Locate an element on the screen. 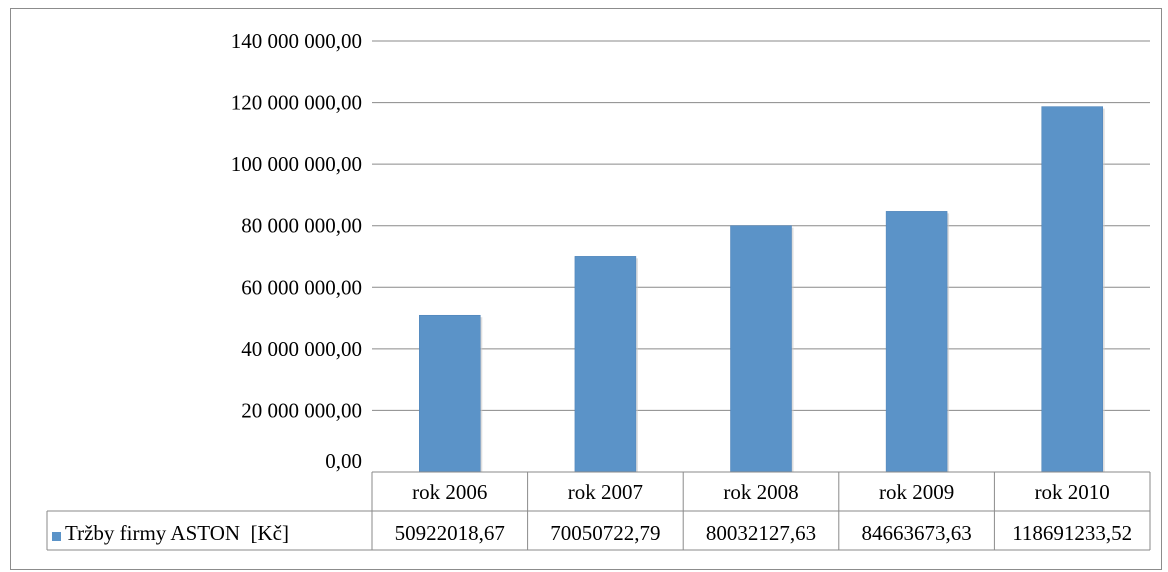 The width and height of the screenshot is (1168, 572). data-table-value: 84663673,63 is located at coordinates (916, 533).